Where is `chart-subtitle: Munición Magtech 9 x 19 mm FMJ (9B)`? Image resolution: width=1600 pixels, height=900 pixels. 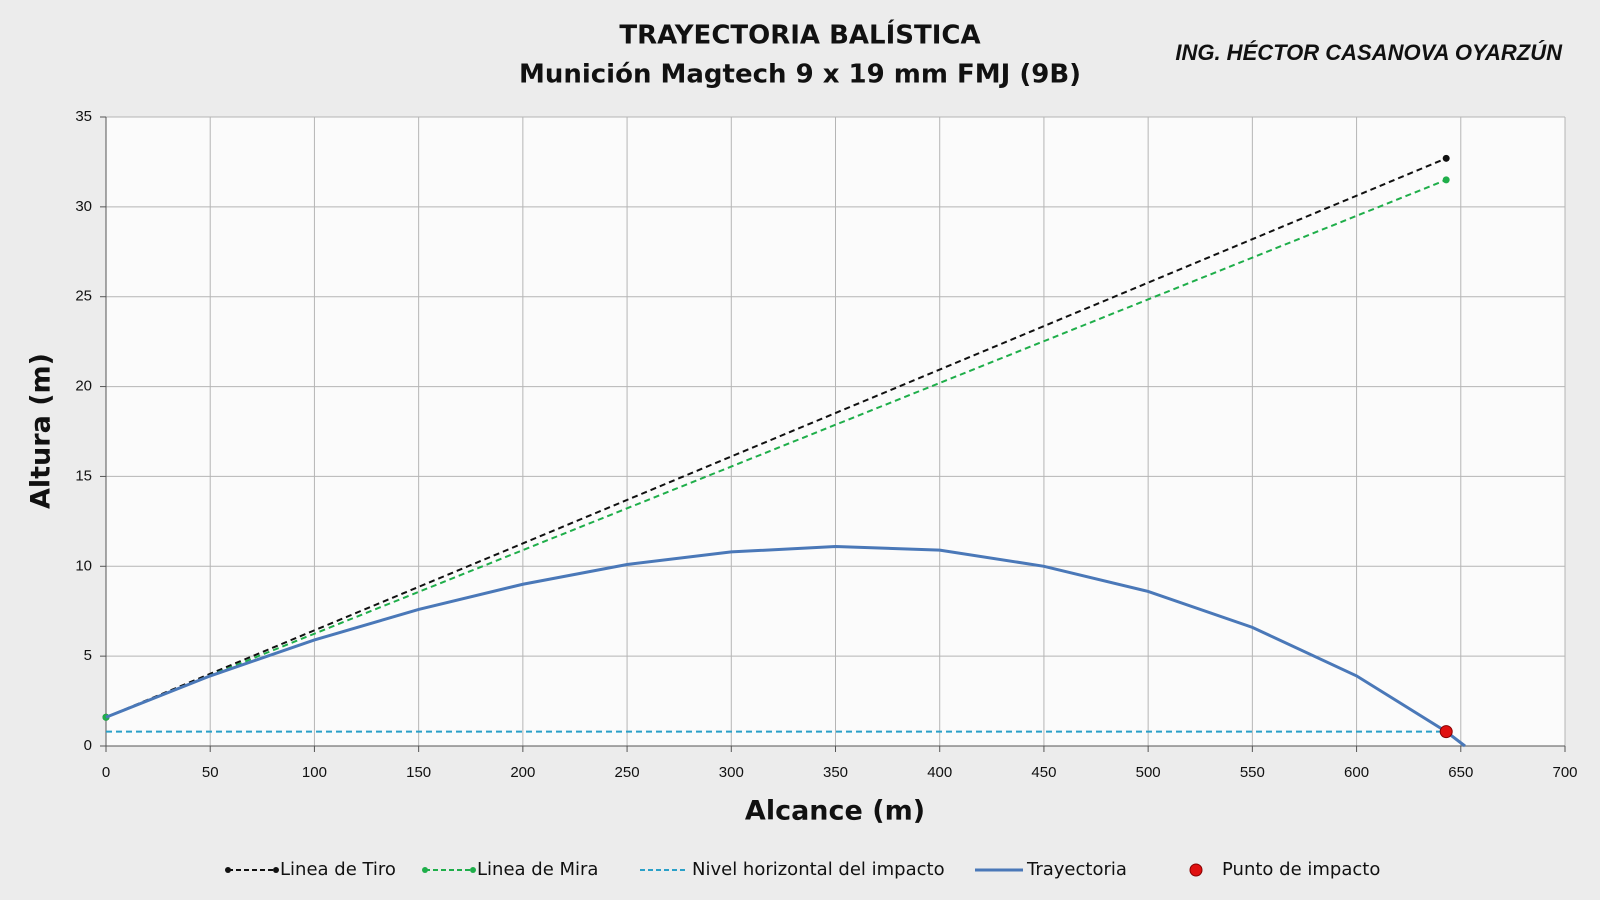 chart-subtitle: Munición Magtech 9 x 19 mm FMJ (9B) is located at coordinates (800, 75).